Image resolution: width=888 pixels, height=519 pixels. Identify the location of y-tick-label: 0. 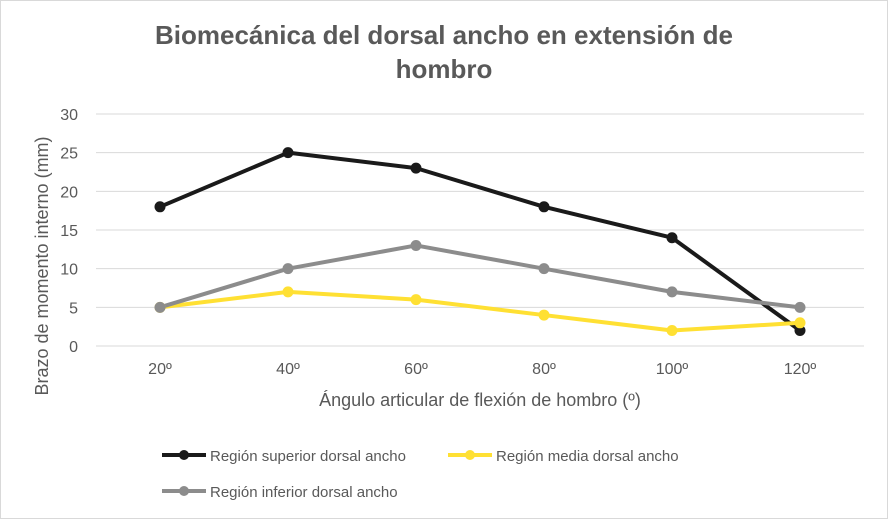
(73, 347).